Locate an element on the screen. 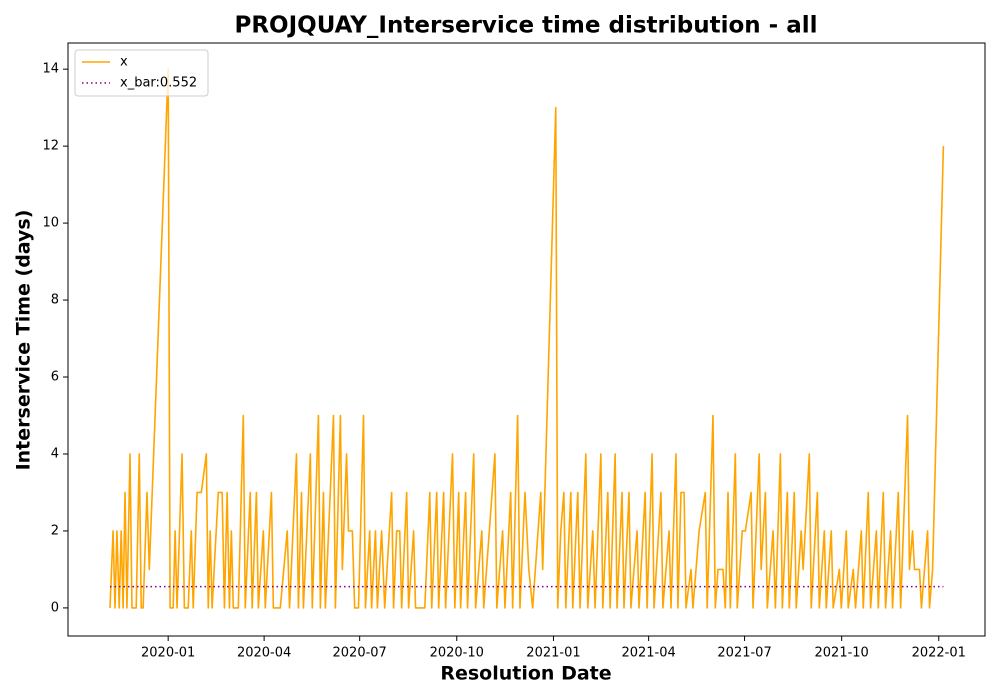  y-tick-label: 6 is located at coordinates (55, 377).